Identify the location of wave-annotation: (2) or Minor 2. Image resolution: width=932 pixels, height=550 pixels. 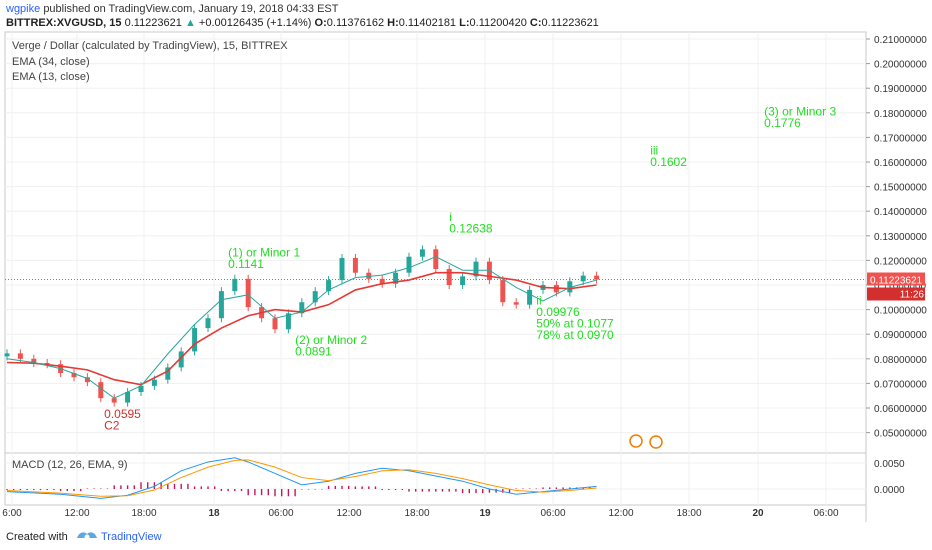
(331, 340).